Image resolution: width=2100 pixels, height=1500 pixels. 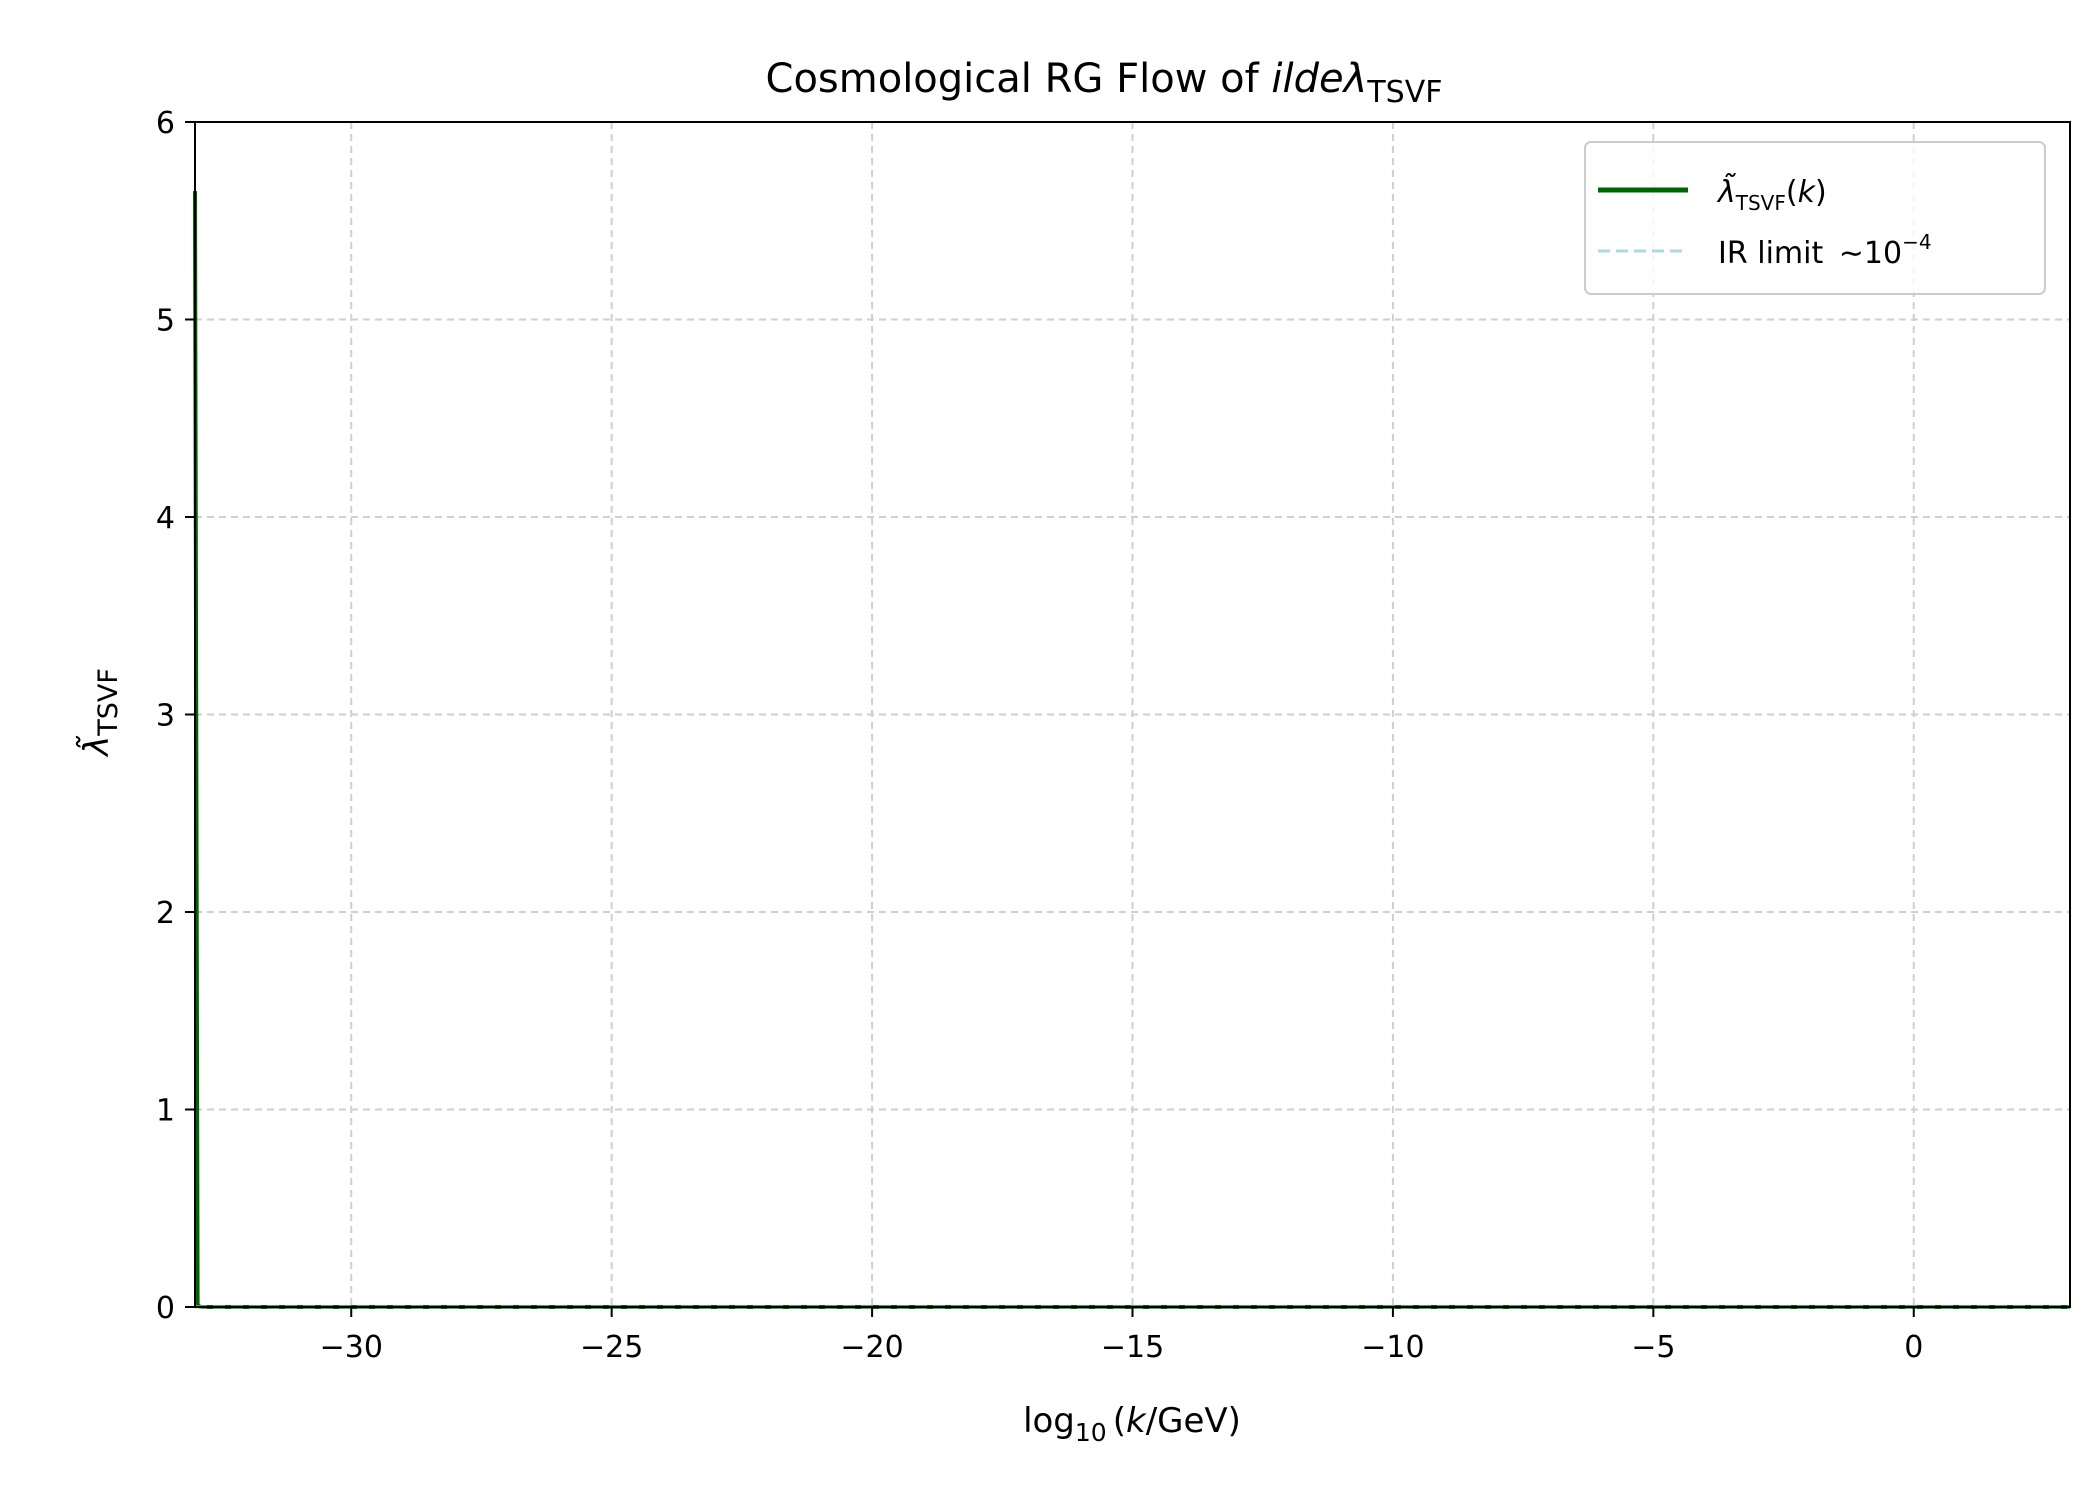 I want to click on legend-box, so click(x=1815, y=218).